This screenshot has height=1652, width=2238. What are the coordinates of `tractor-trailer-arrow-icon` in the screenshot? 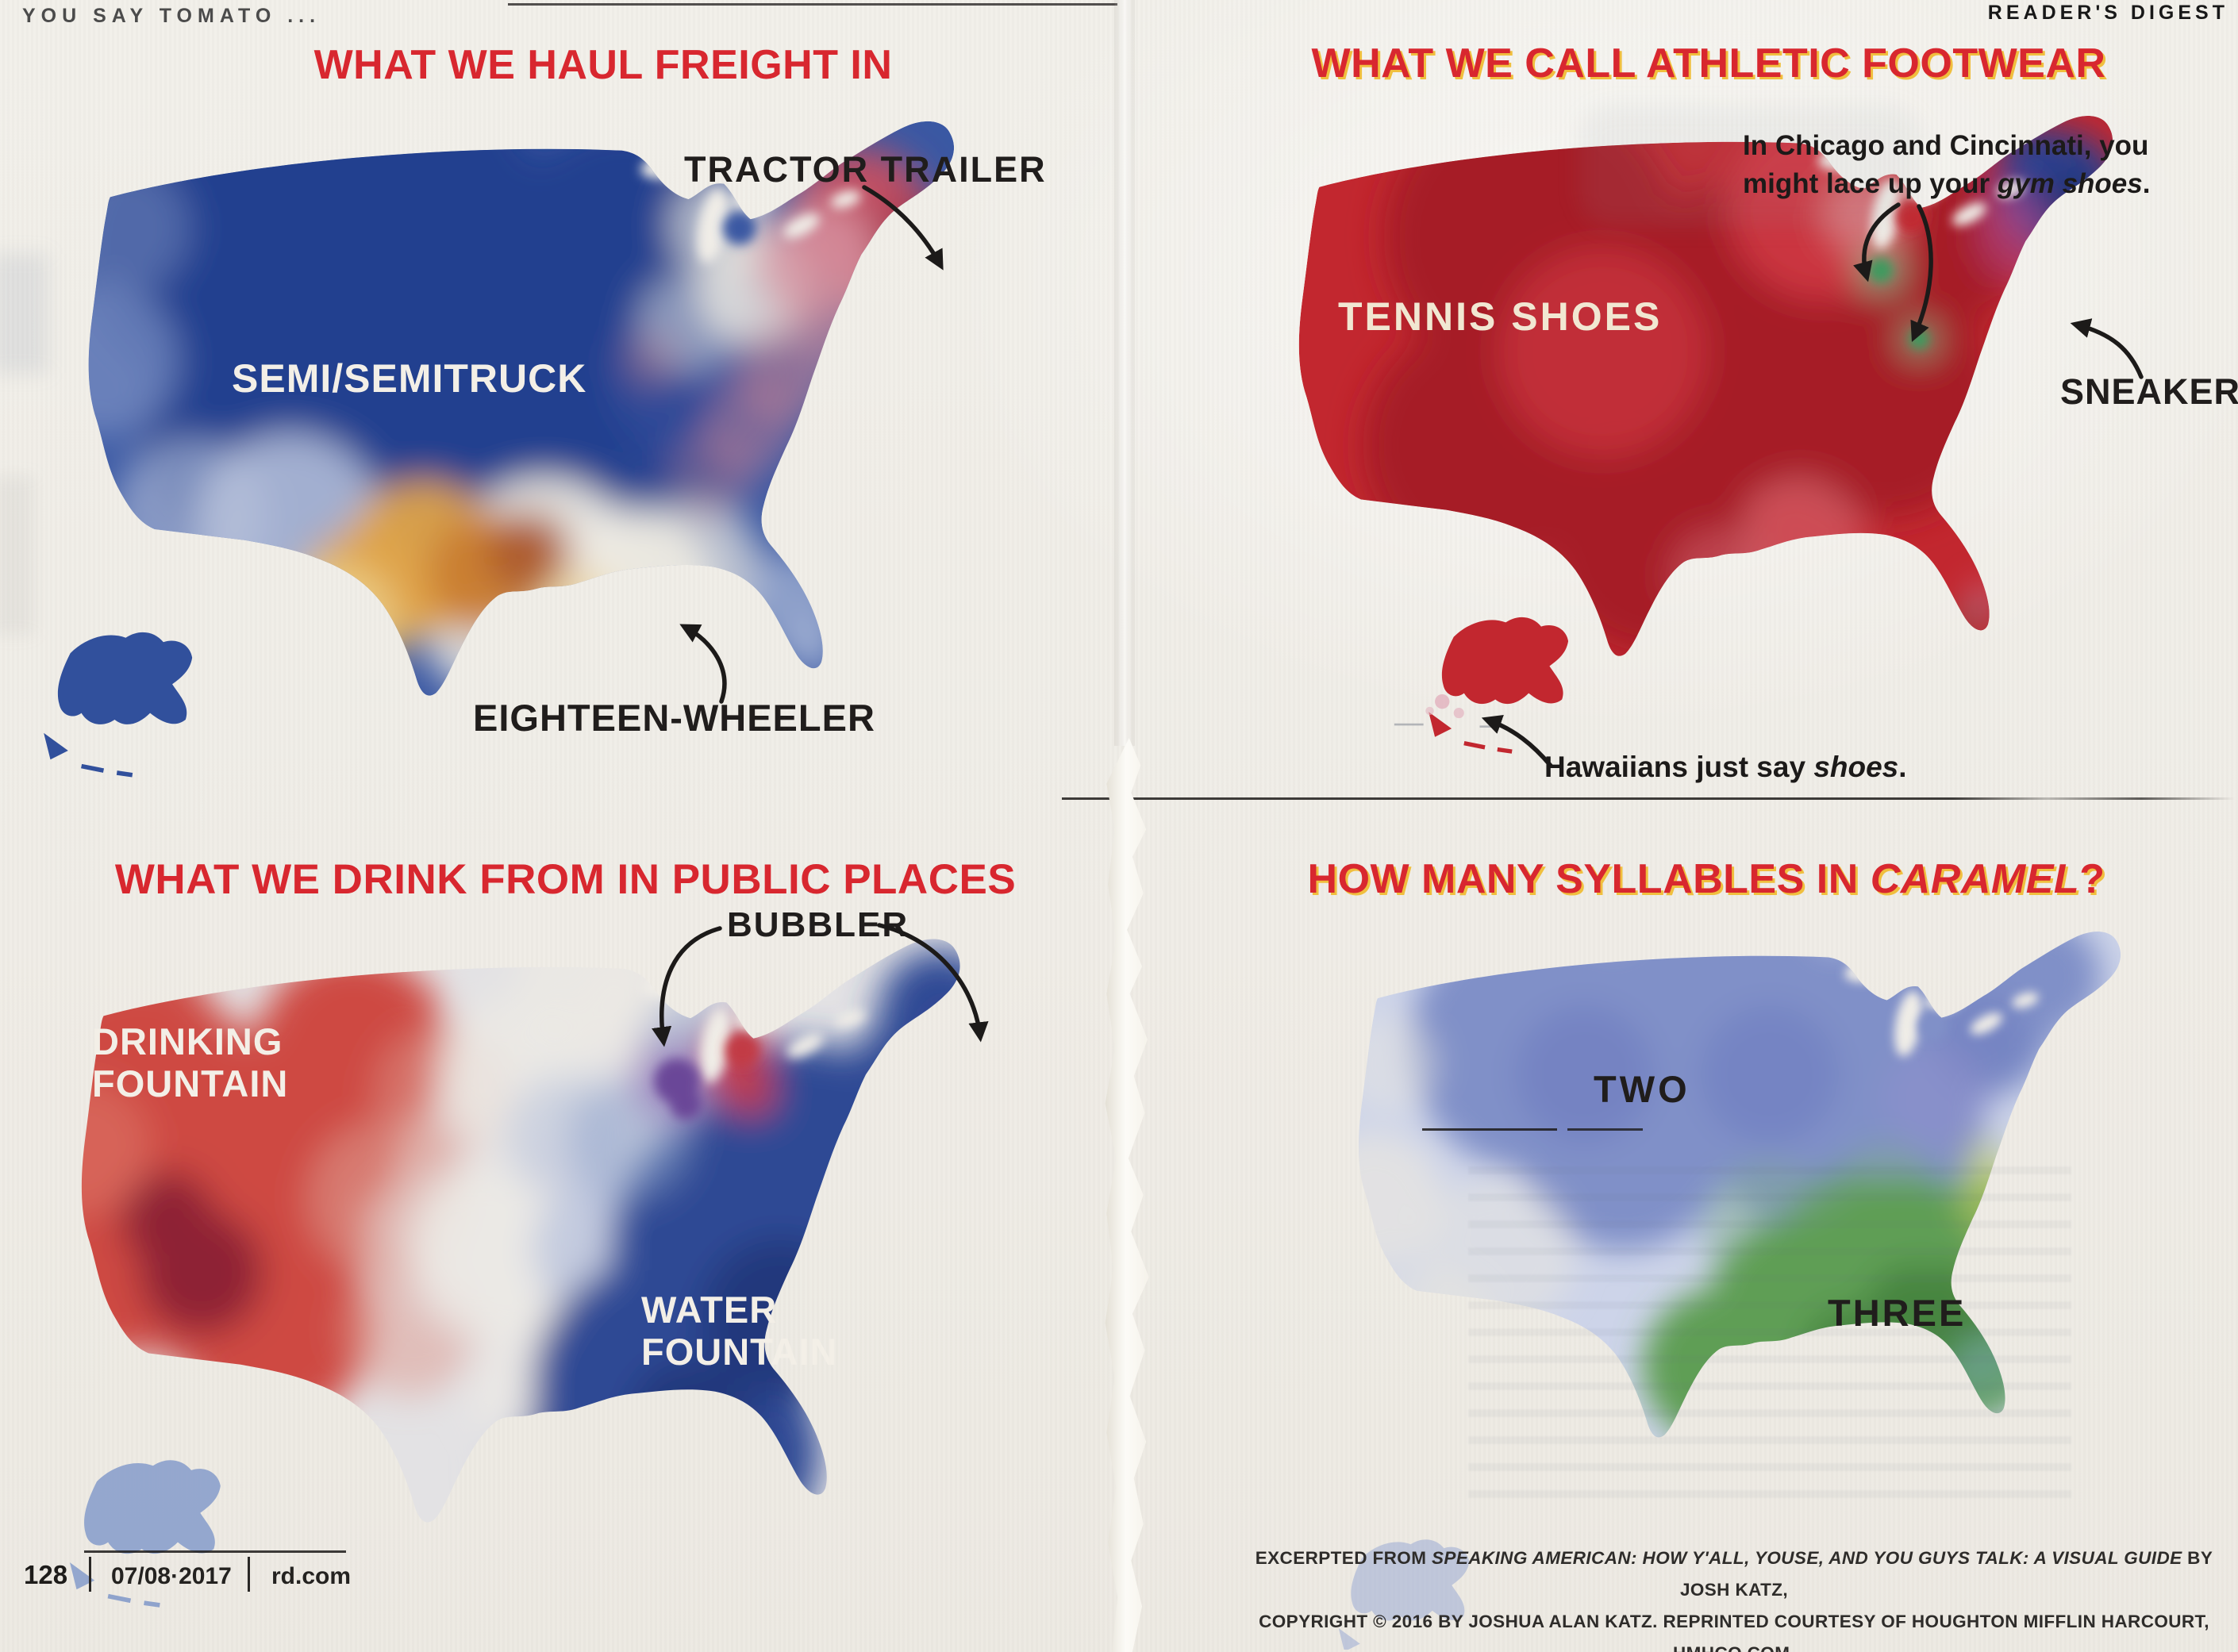 It's located at (903, 228).